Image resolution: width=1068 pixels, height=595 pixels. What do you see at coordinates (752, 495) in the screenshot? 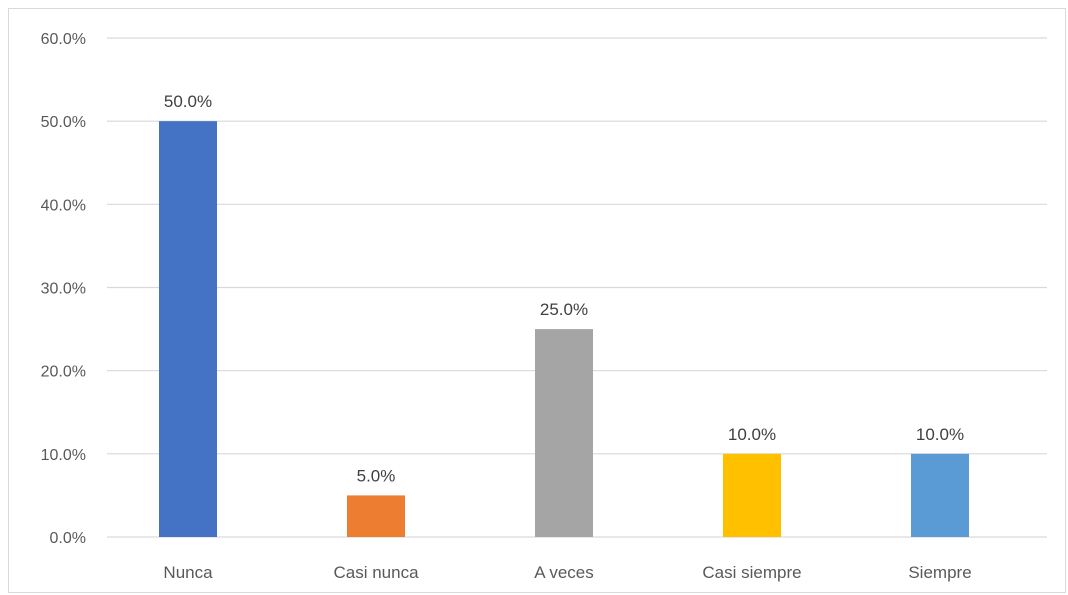
I see `bar-casi-siempre` at bounding box center [752, 495].